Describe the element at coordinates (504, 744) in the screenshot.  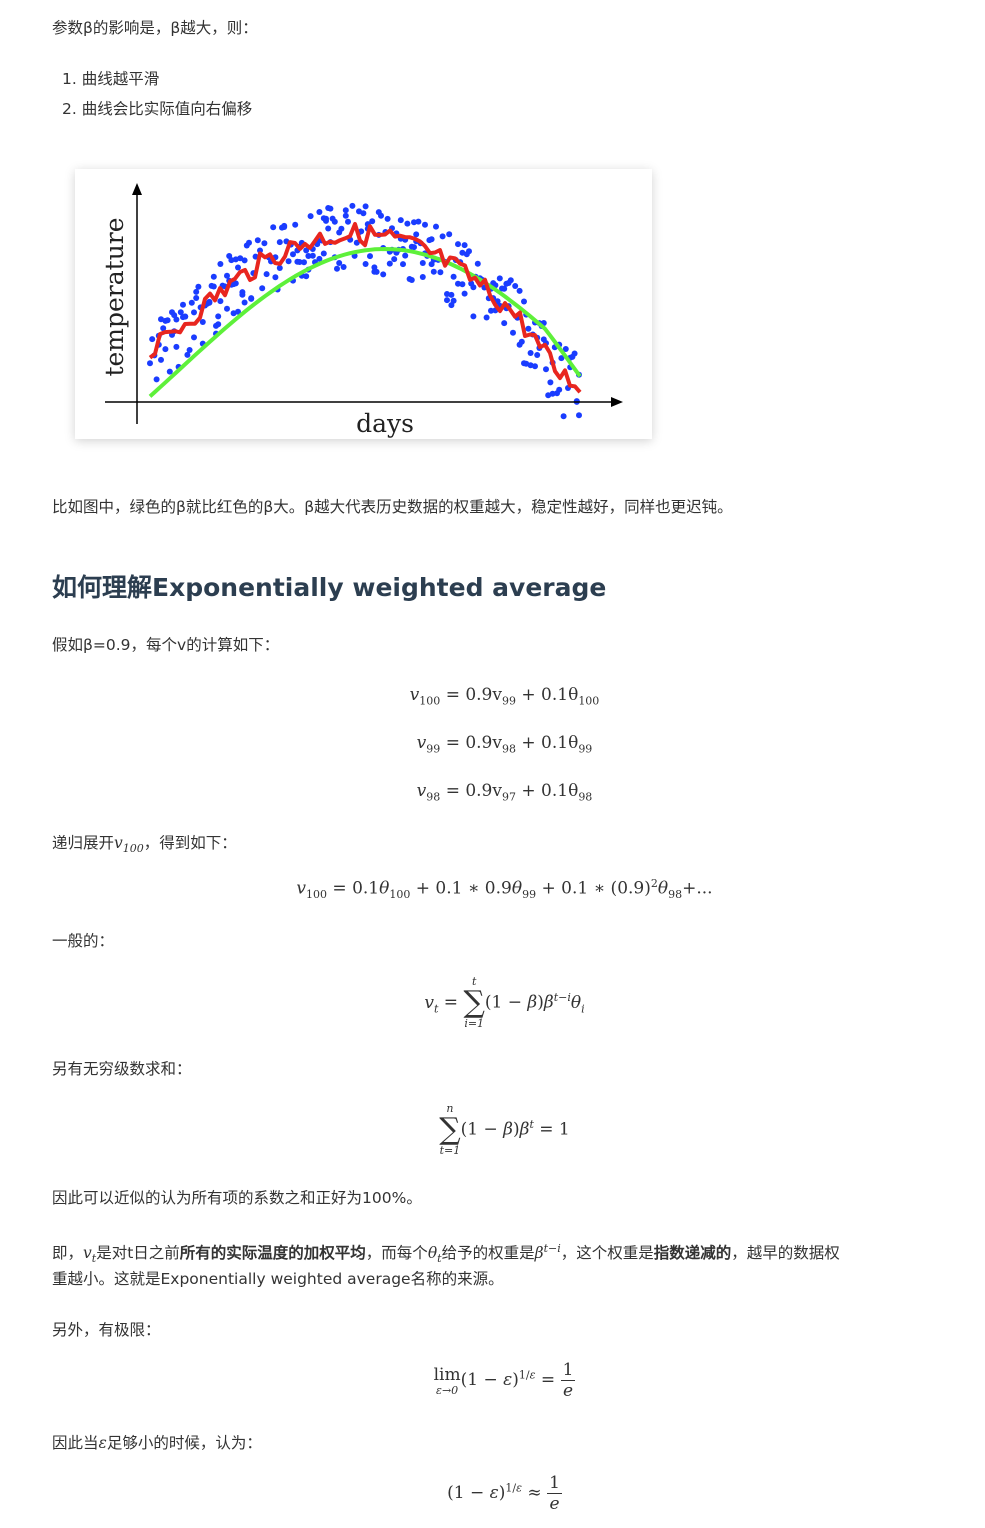
I see `equation-v99: v99 = 0.9v98 + 0.1θ99` at that location.